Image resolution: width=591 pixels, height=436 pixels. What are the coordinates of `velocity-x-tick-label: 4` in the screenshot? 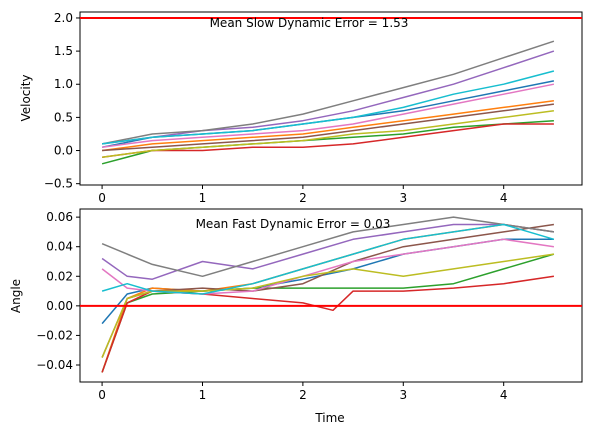 It's located at (504, 198).